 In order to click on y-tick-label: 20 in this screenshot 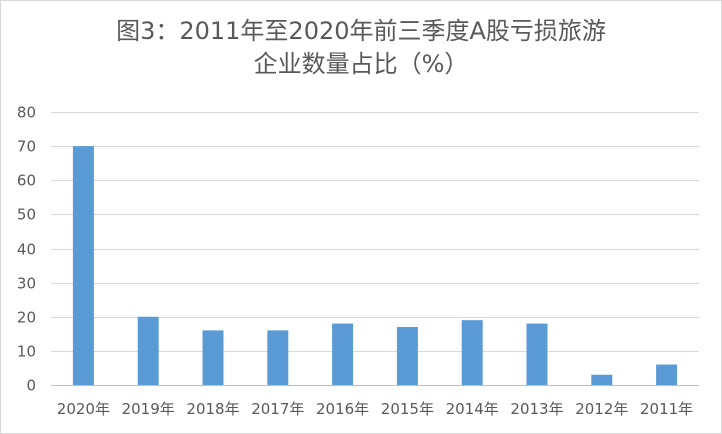, I will do `click(26, 318)`.